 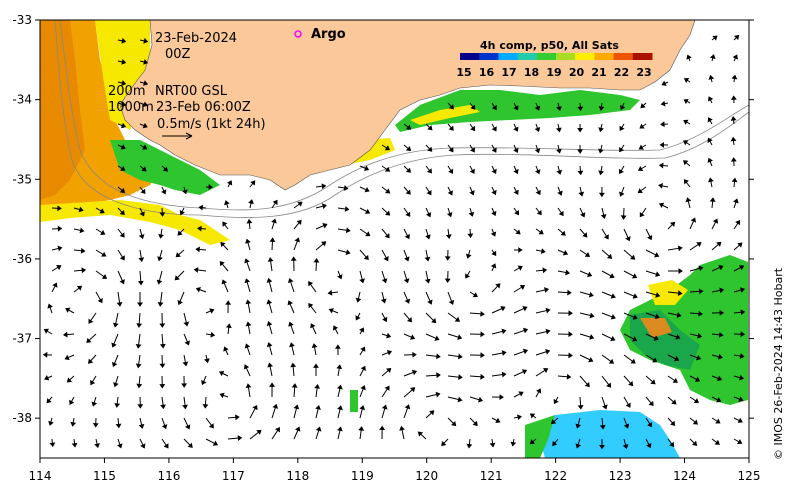 What do you see at coordinates (22, 100) in the screenshot?
I see `y-tick-label: -34` at bounding box center [22, 100].